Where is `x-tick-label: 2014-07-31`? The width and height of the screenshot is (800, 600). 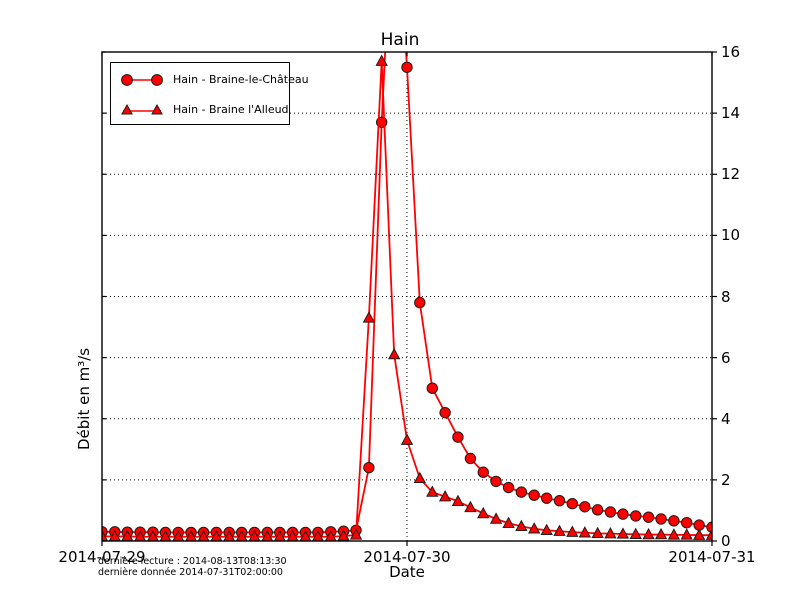
x-tick-label: 2014-07-31 is located at coordinates (712, 557).